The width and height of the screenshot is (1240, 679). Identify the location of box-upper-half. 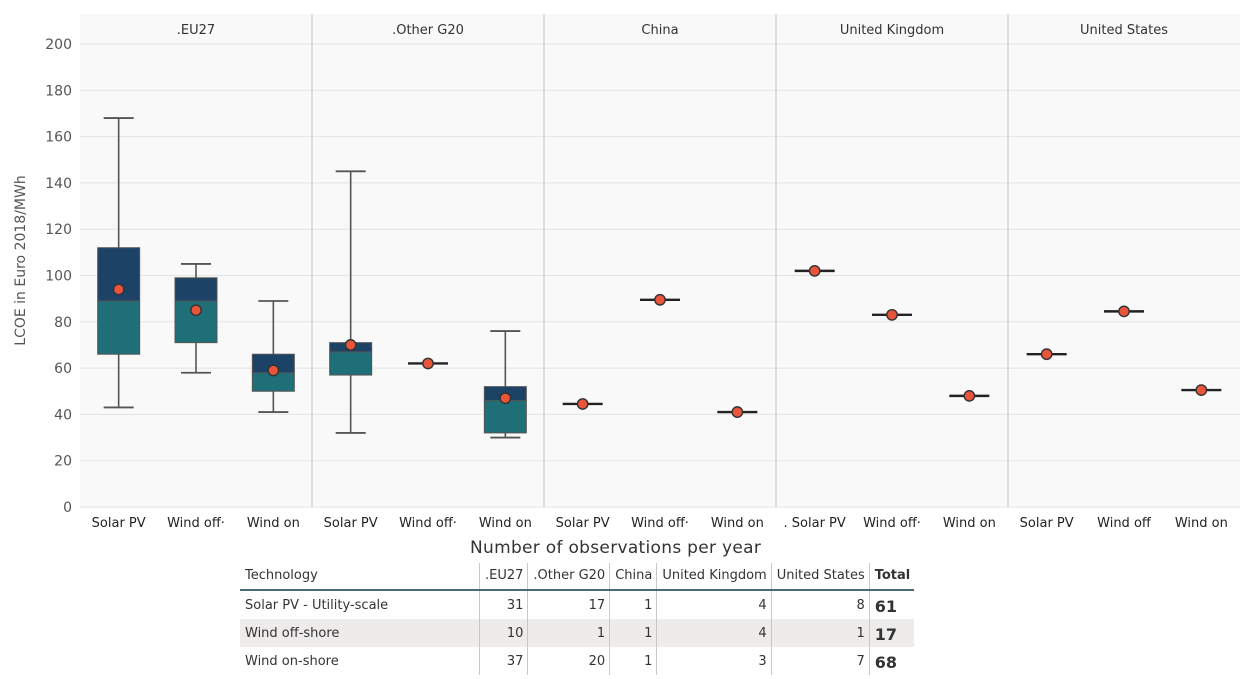
(196, 289).